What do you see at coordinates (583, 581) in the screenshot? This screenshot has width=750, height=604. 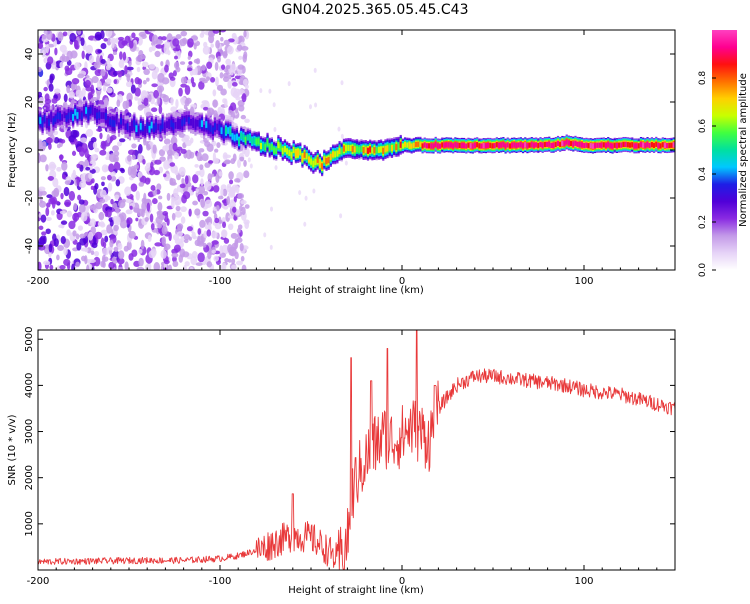 I see `snr-xtick-label: 100` at bounding box center [583, 581].